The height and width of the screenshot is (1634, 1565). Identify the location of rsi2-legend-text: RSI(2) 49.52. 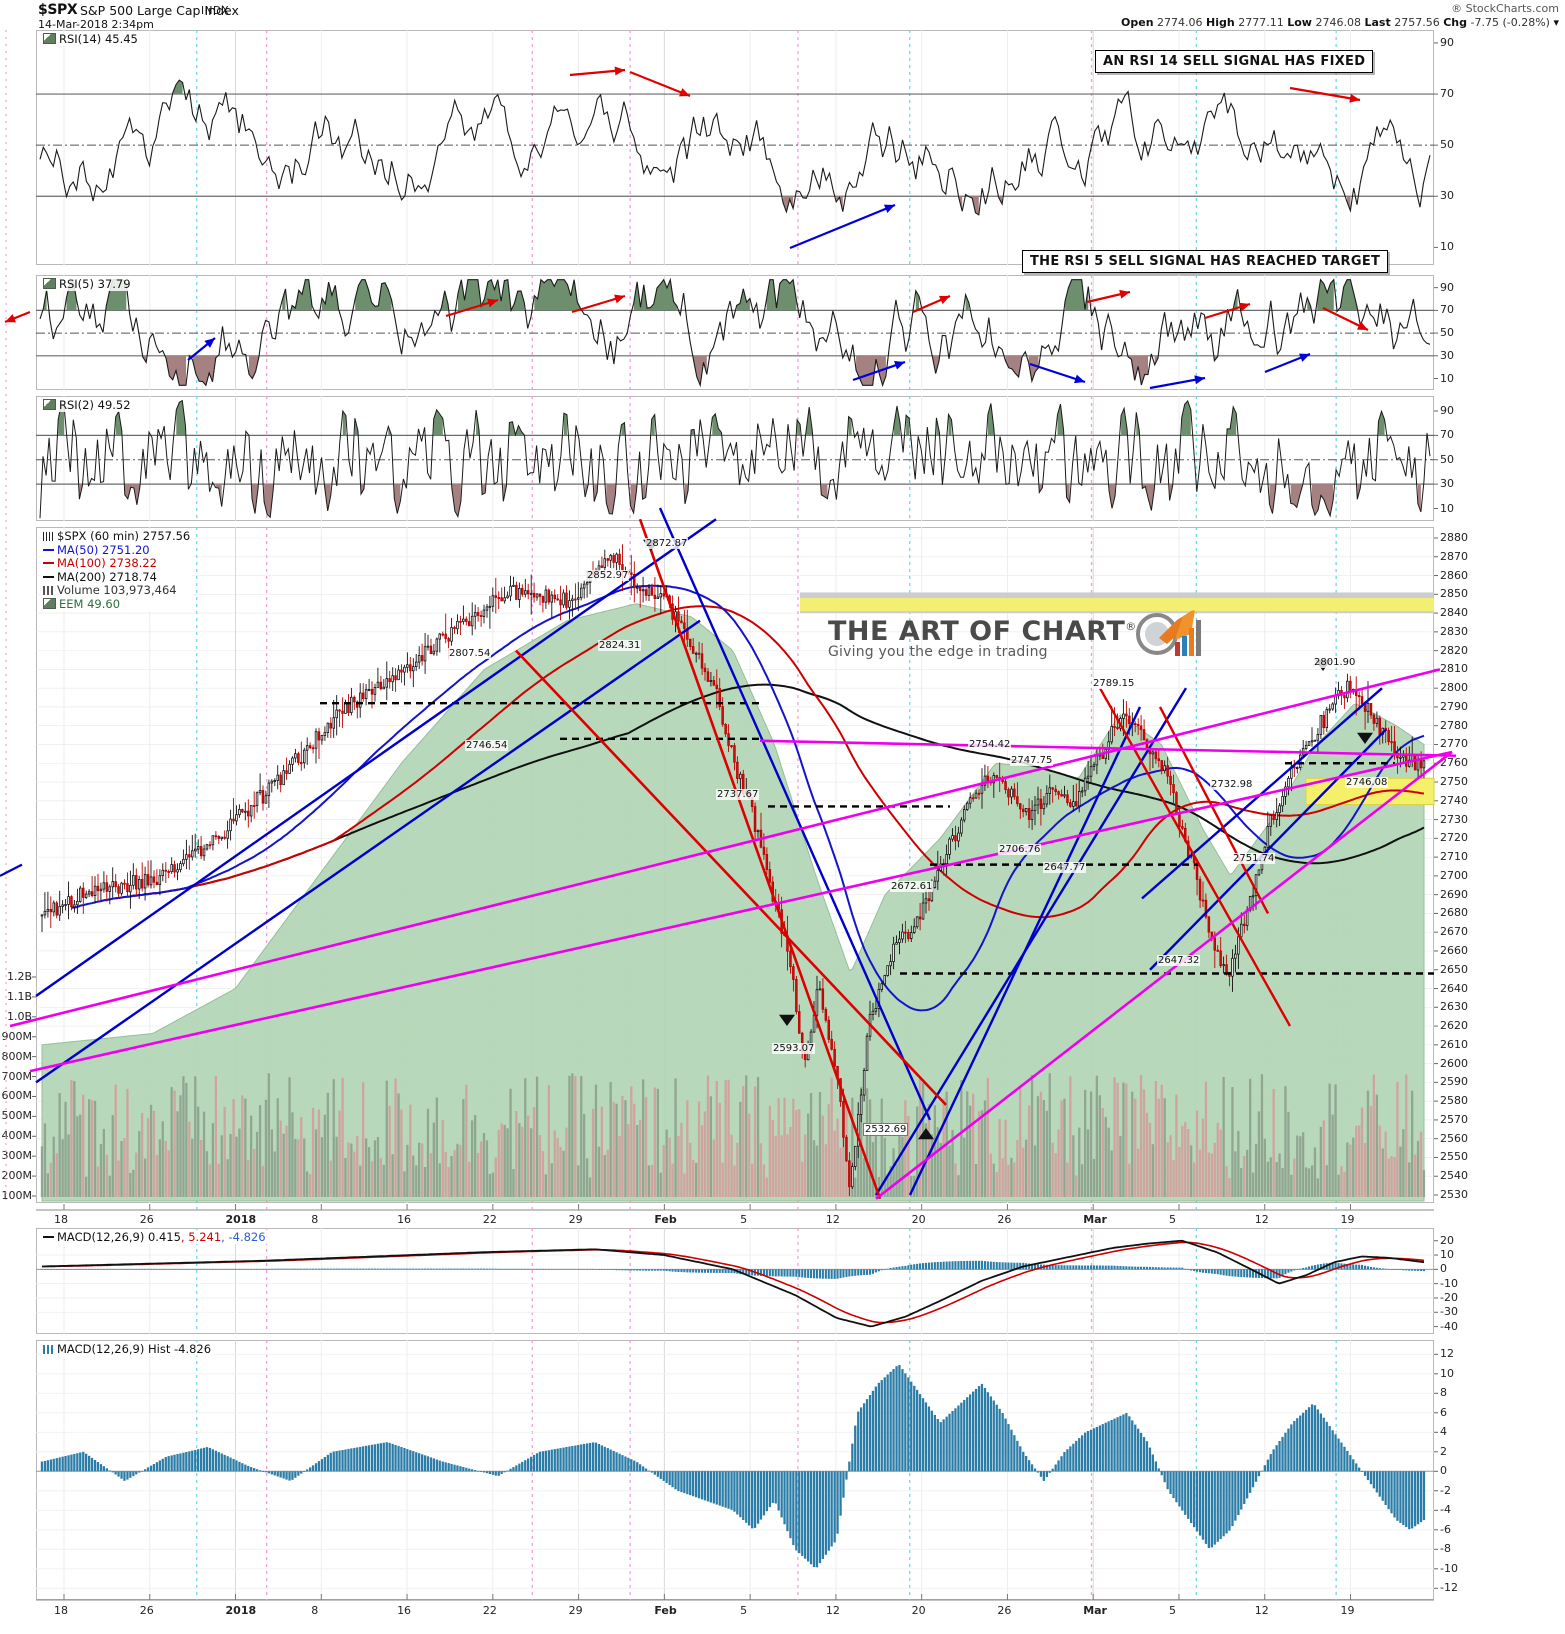
(95, 405).